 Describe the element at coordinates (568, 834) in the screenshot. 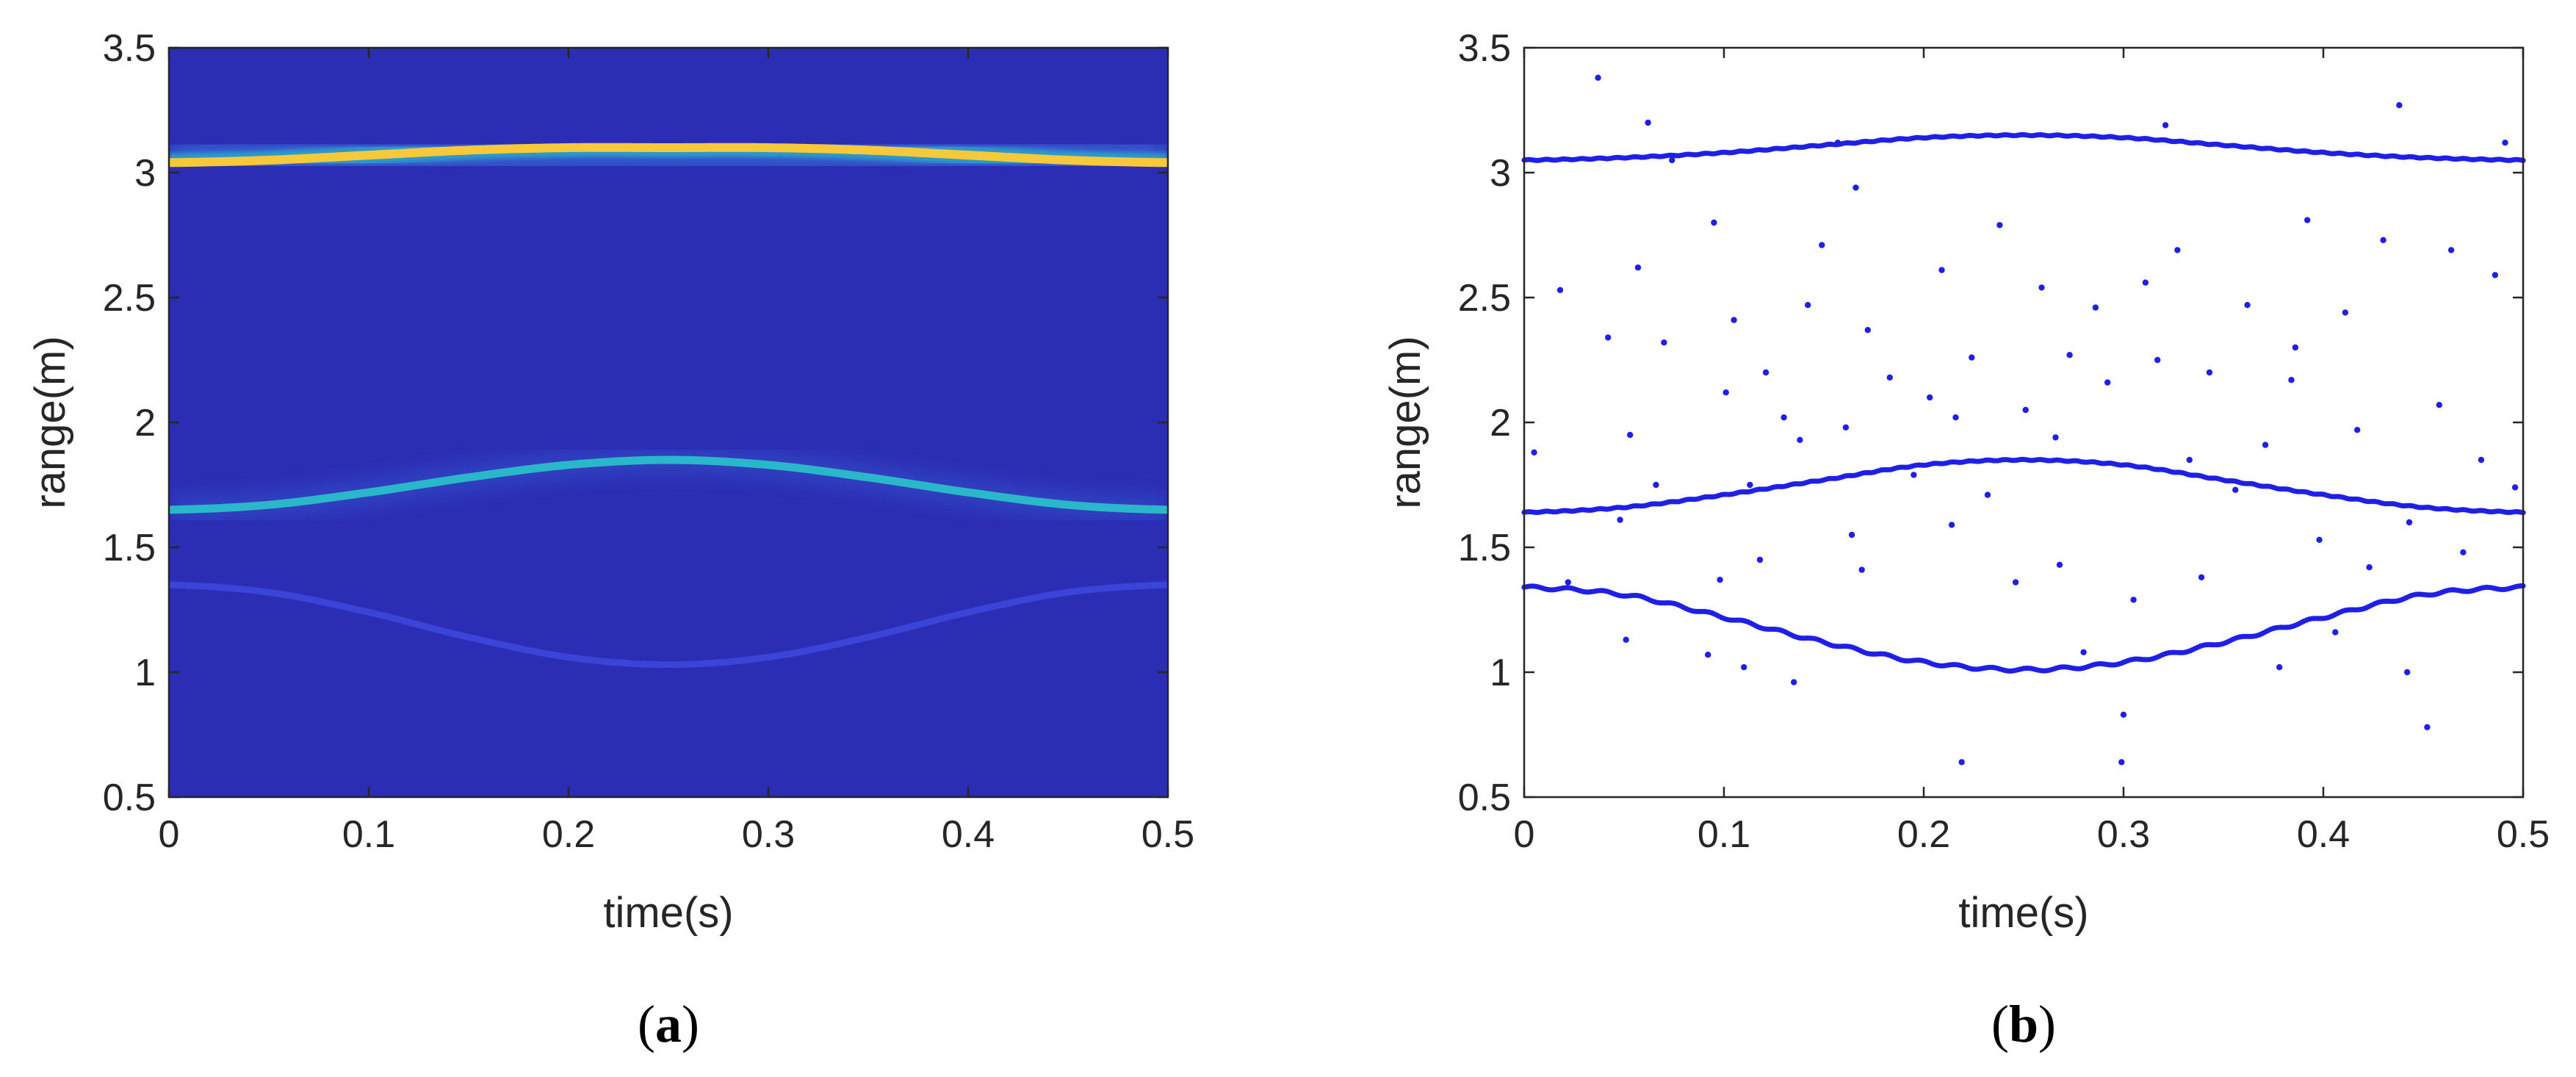

I see `heatmap-xtick-label: 0.2` at that location.